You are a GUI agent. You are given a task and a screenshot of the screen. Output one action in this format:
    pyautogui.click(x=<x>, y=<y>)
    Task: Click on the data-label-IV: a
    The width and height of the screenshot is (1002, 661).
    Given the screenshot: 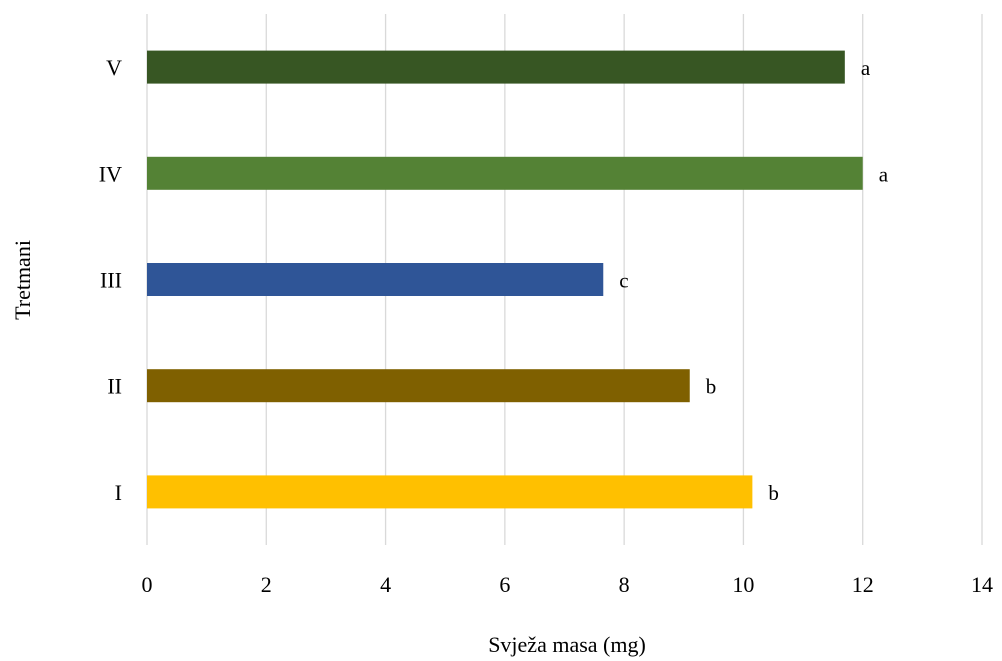 What is the action you would take?
    pyautogui.click(x=884, y=174)
    